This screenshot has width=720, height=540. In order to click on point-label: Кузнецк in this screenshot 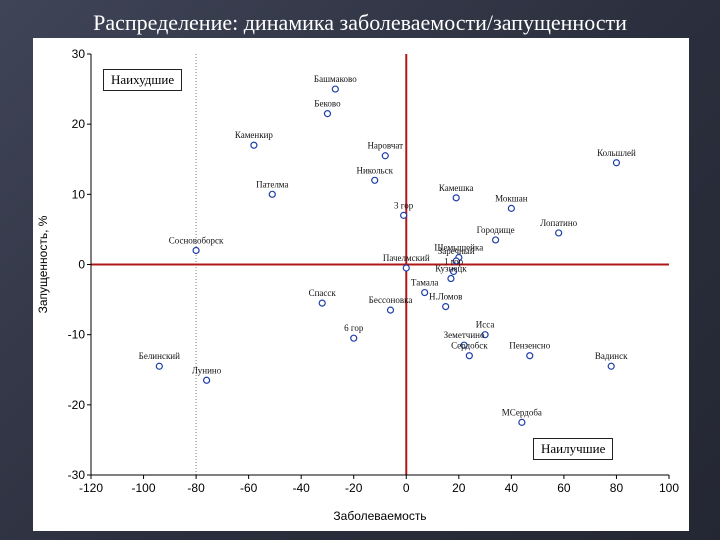, I will do `click(451, 269)`.